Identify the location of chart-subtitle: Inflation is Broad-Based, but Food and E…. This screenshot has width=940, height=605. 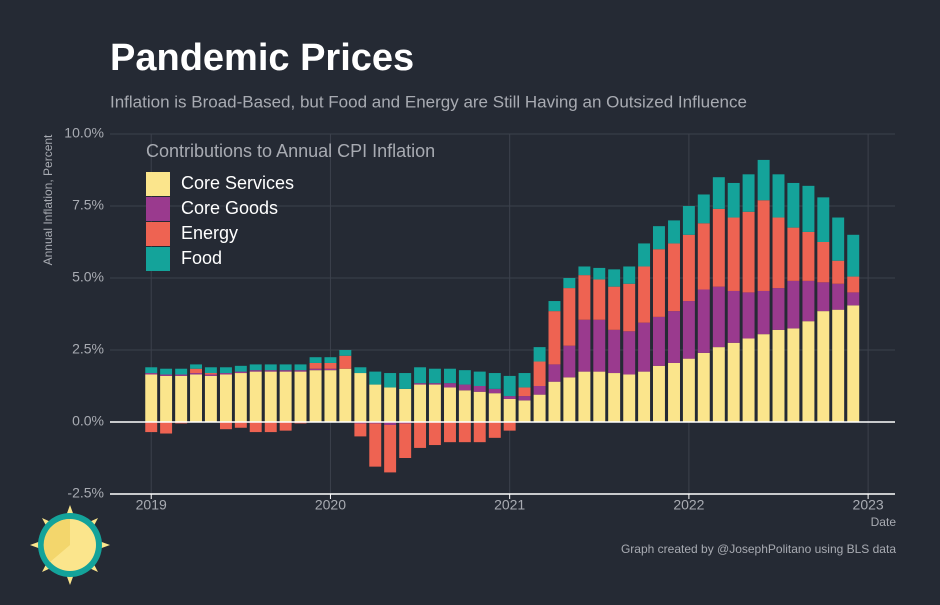
(428, 101).